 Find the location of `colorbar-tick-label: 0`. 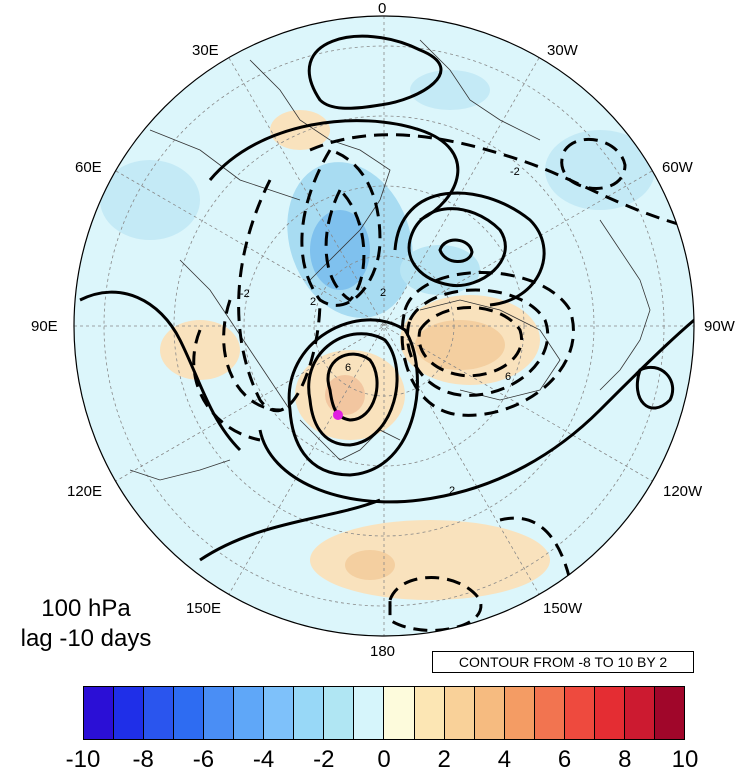

colorbar-tick-label: 0 is located at coordinates (384, 759).